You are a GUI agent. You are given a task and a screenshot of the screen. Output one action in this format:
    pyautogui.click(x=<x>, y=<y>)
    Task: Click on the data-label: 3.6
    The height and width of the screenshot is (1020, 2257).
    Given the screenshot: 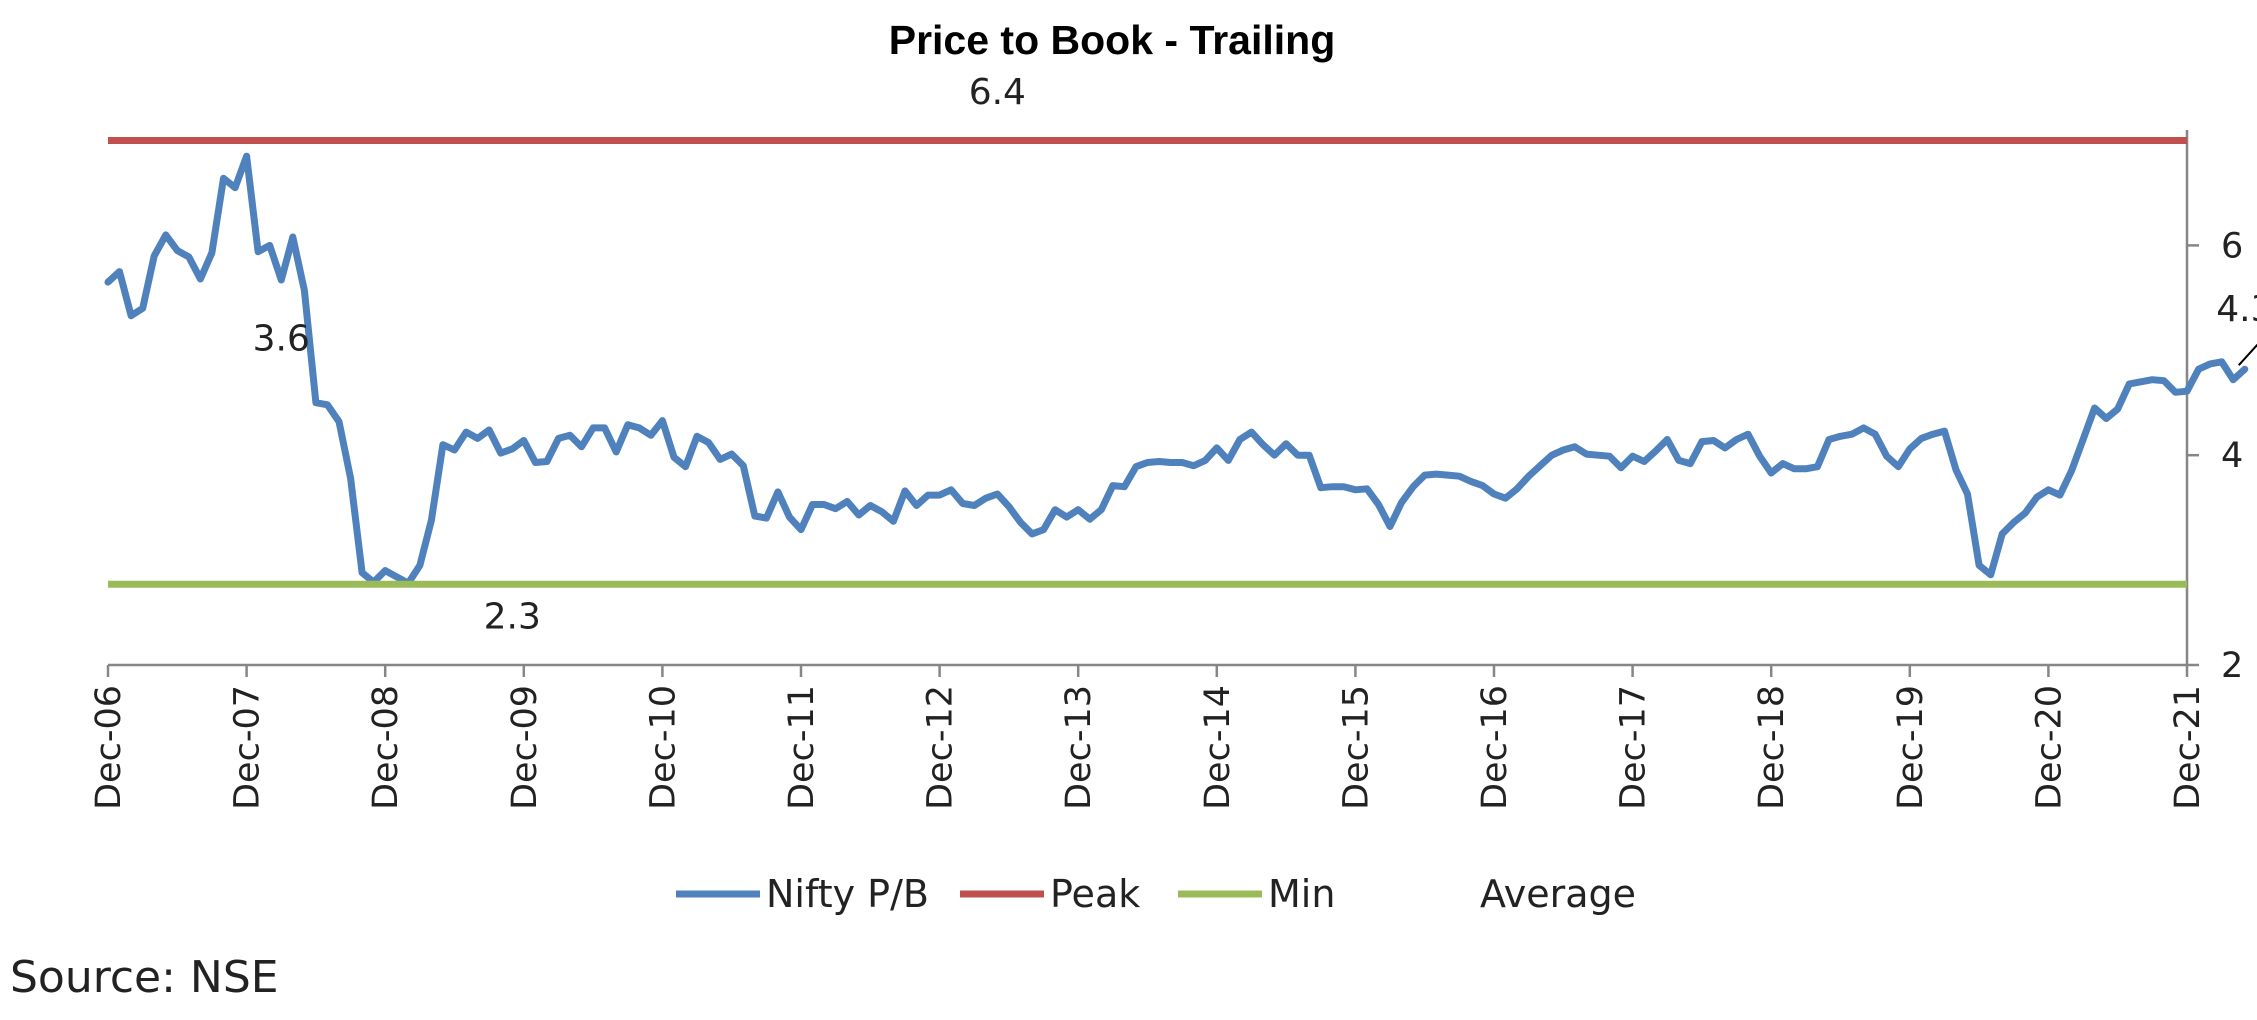 What is the action you would take?
    pyautogui.click(x=281, y=338)
    